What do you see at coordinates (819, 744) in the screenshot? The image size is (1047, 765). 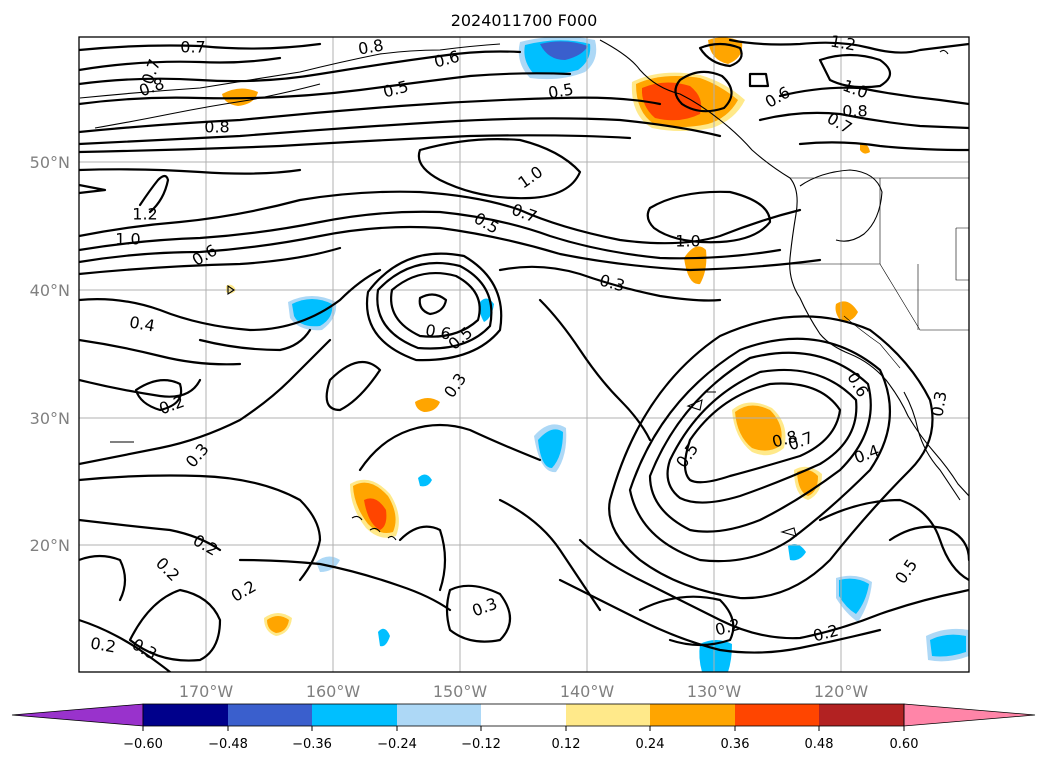 I see `colorbar-tick-label: 0.48` at bounding box center [819, 744].